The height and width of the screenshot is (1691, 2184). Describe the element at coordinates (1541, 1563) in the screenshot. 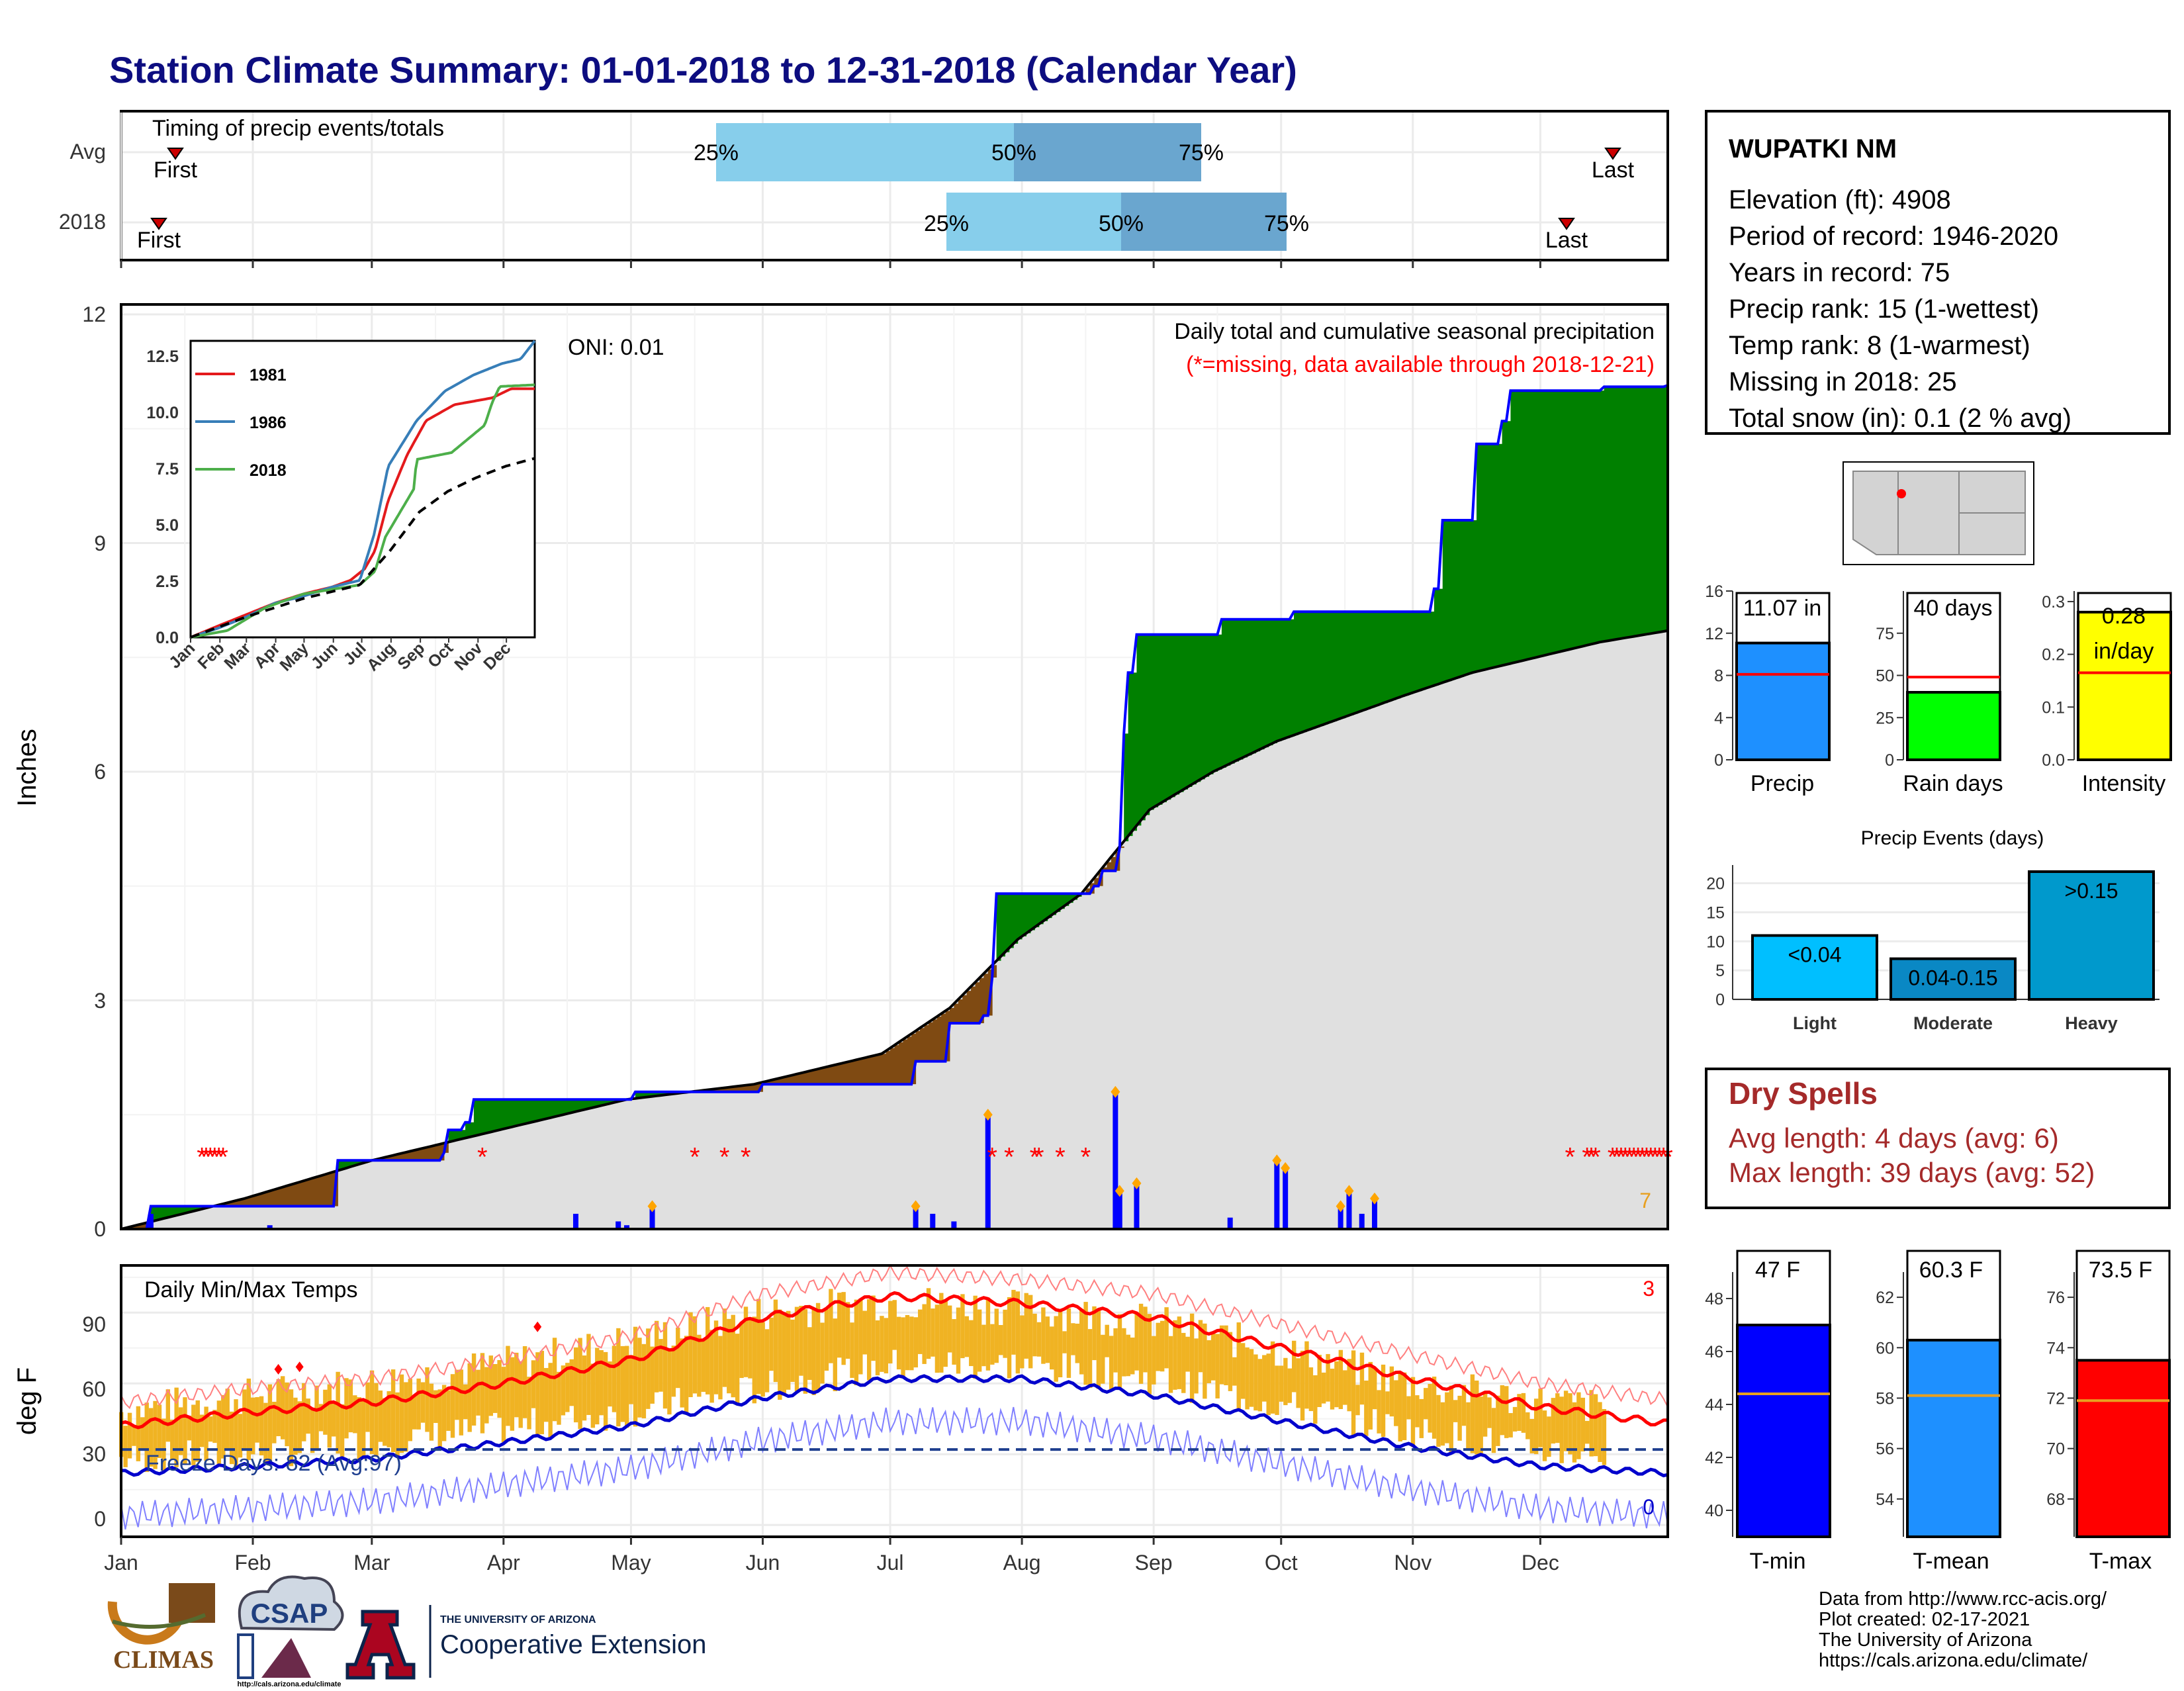

I see `month-label: Dec` at that location.